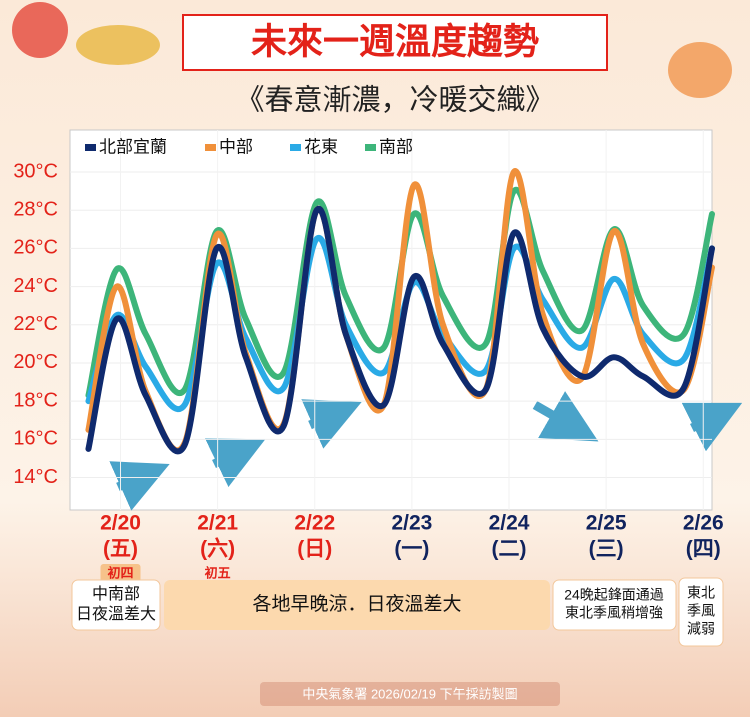 The height and width of the screenshot is (717, 750). What do you see at coordinates (35, 324) in the screenshot?
I see `y-tick-label: 22°C` at bounding box center [35, 324].